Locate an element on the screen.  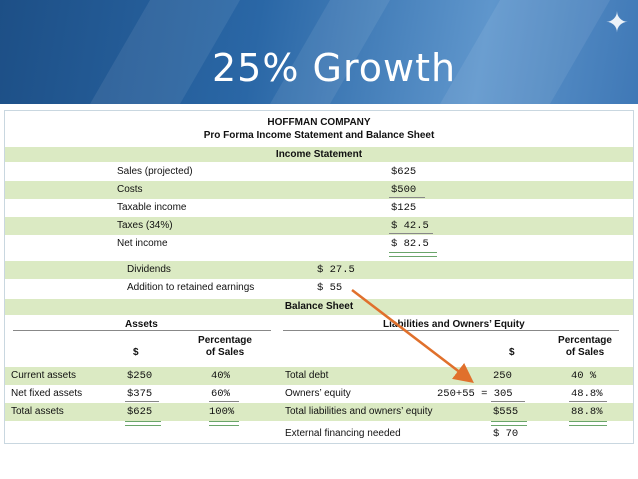
assets-heading: Assets is located at coordinates (141, 324).